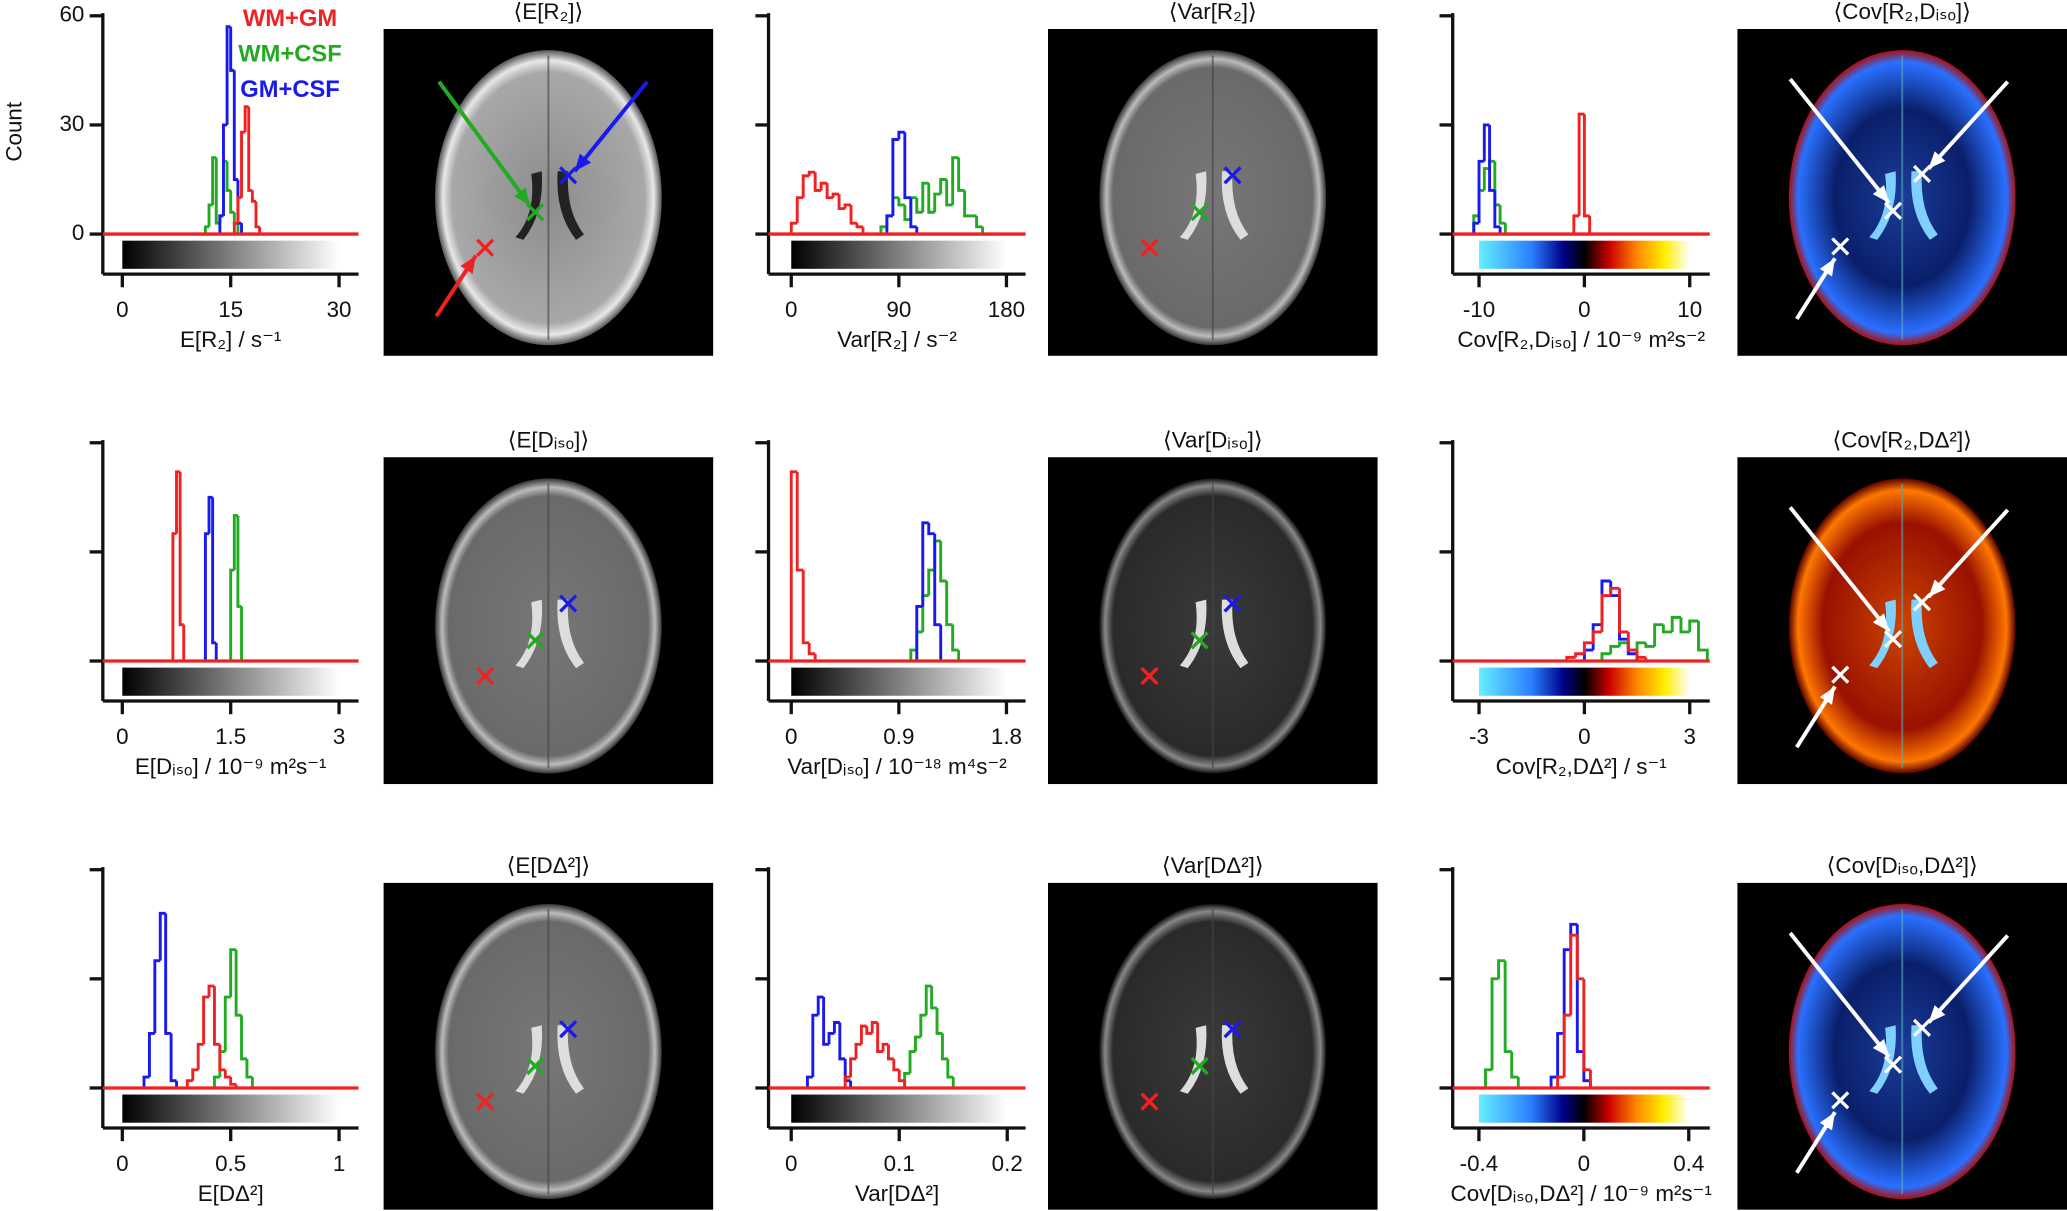 This screenshot has height=1211, width=2067. I want to click on x-tick-label: 90, so click(898, 309).